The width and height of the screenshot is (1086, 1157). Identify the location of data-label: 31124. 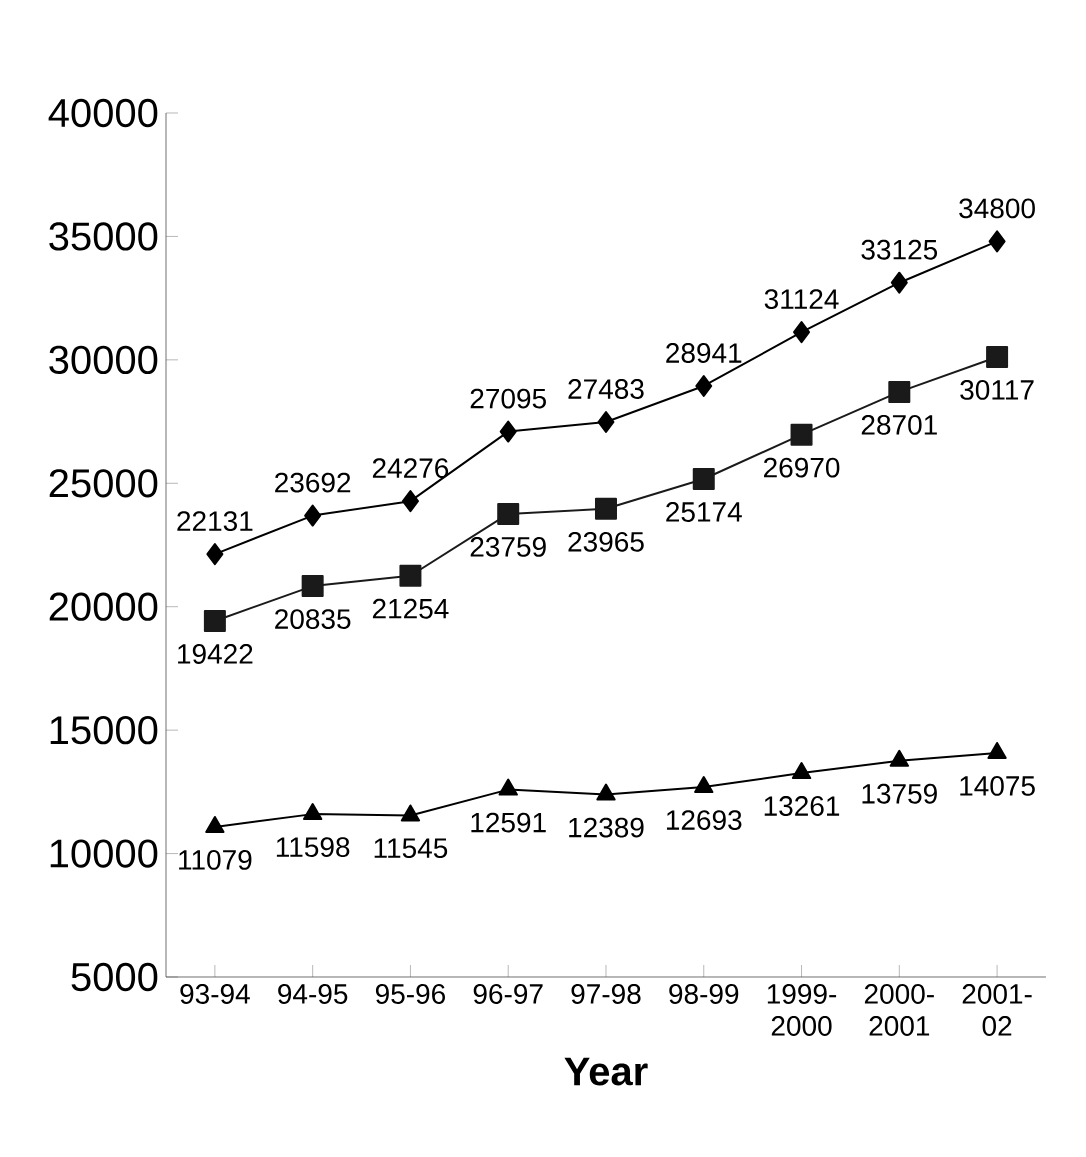
(801, 299).